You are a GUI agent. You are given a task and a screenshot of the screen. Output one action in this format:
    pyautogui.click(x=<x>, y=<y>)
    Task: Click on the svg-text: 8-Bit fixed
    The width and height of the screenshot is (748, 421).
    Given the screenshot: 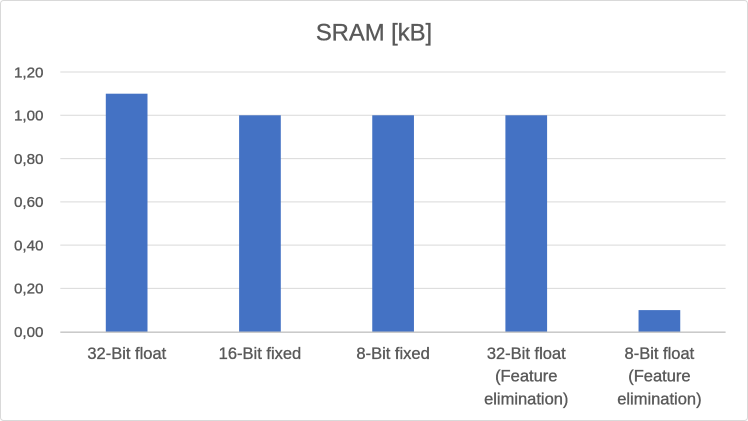 What is the action you would take?
    pyautogui.click(x=392, y=354)
    